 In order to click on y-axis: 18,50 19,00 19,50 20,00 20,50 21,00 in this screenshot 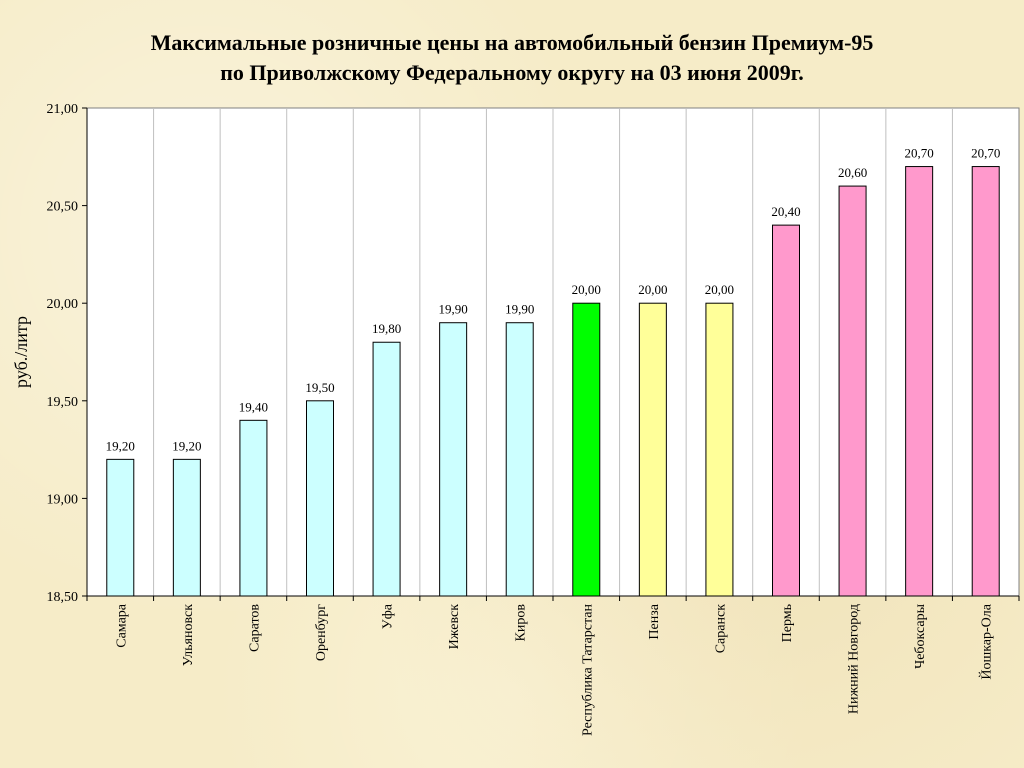, I will do `click(67, 353)`.